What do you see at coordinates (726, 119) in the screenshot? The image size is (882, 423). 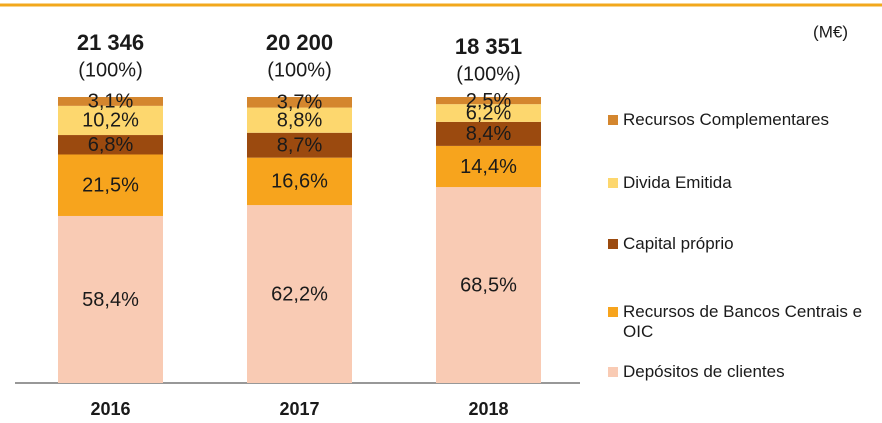 I see `legend-label: Recursos Complementares` at bounding box center [726, 119].